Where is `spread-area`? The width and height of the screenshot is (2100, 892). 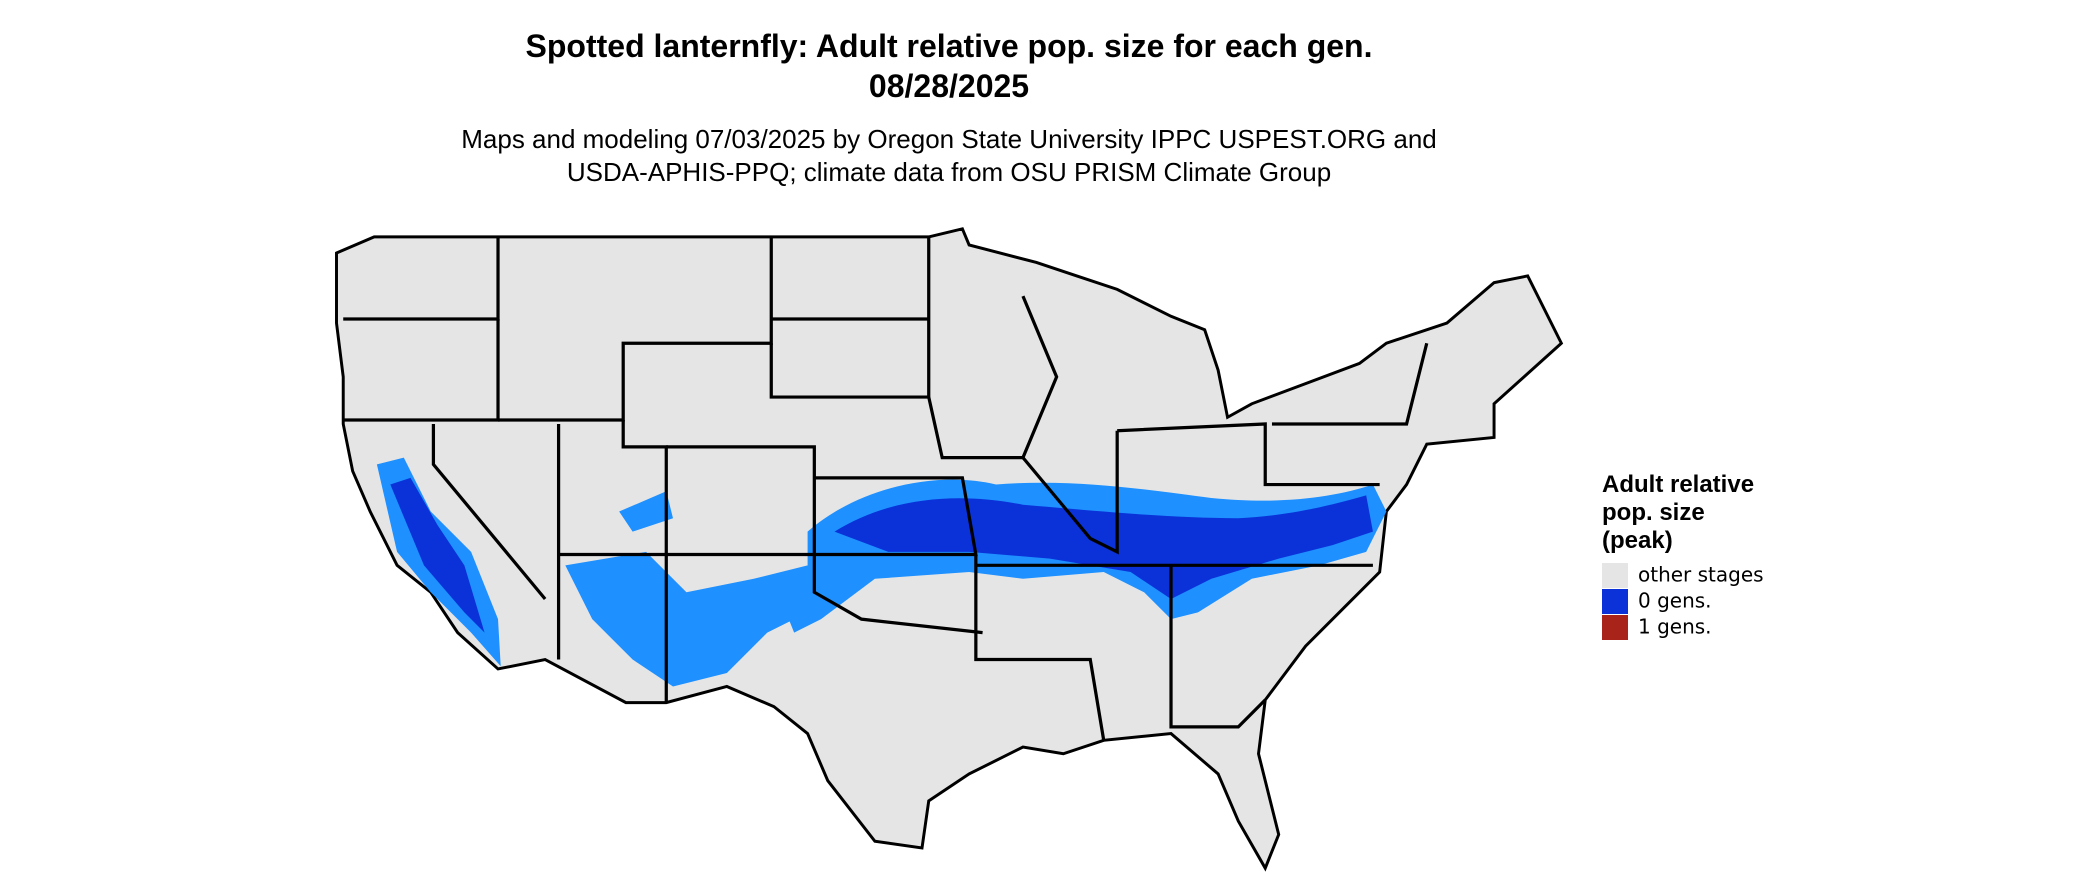
spread-area is located at coordinates (881, 572).